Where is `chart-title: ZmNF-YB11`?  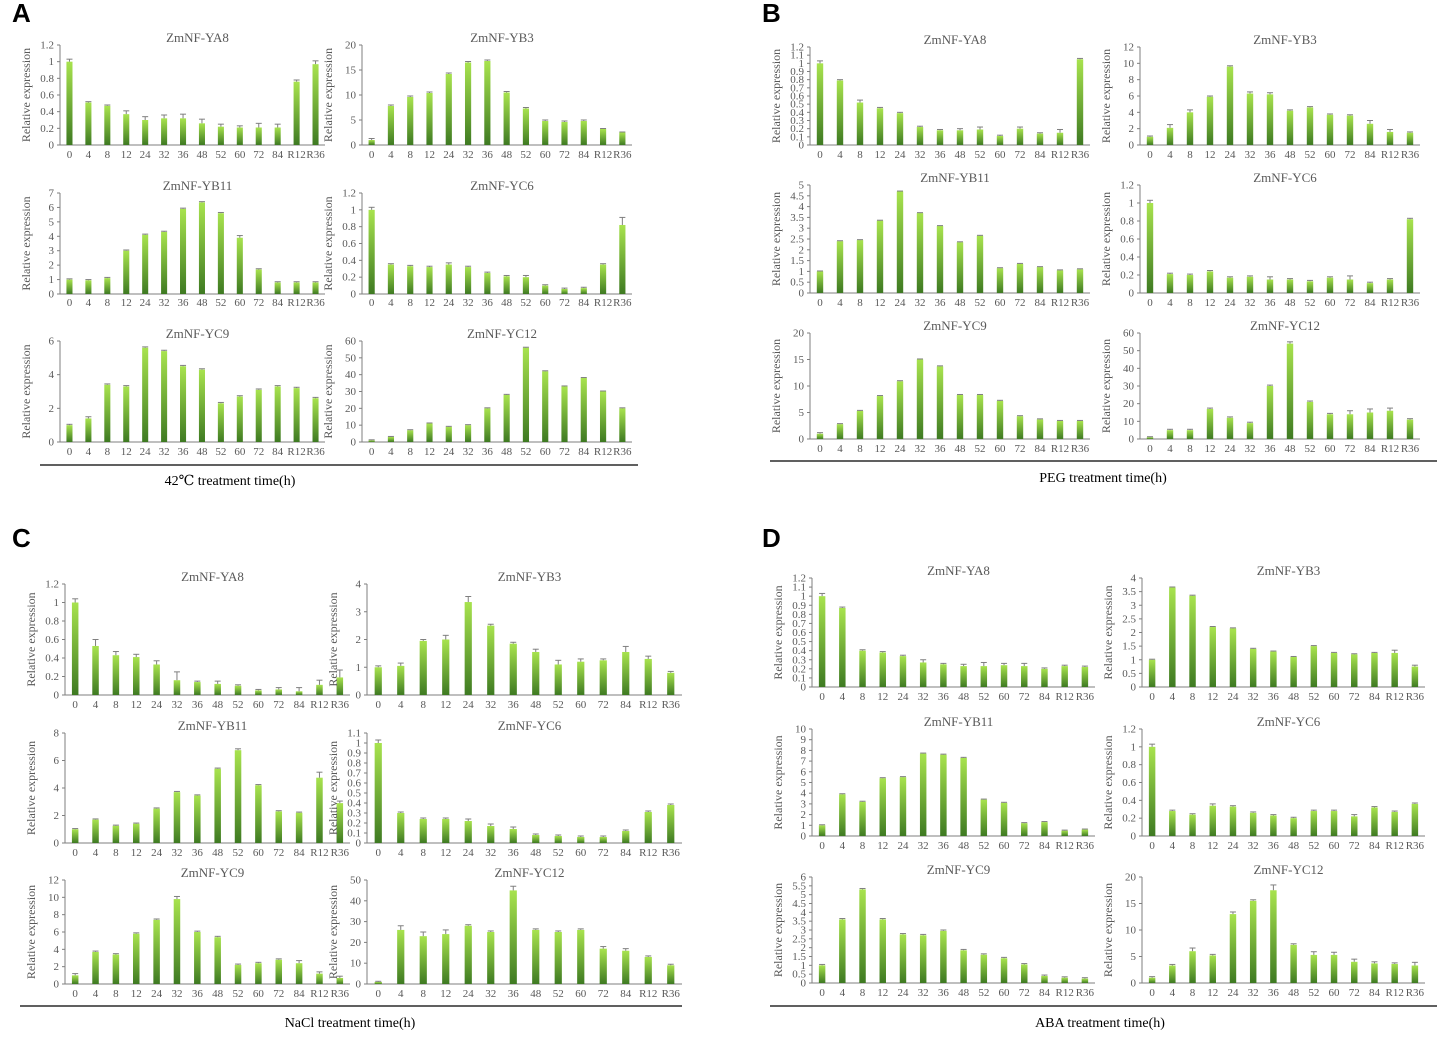 chart-title: ZmNF-YB11 is located at coordinates (955, 177).